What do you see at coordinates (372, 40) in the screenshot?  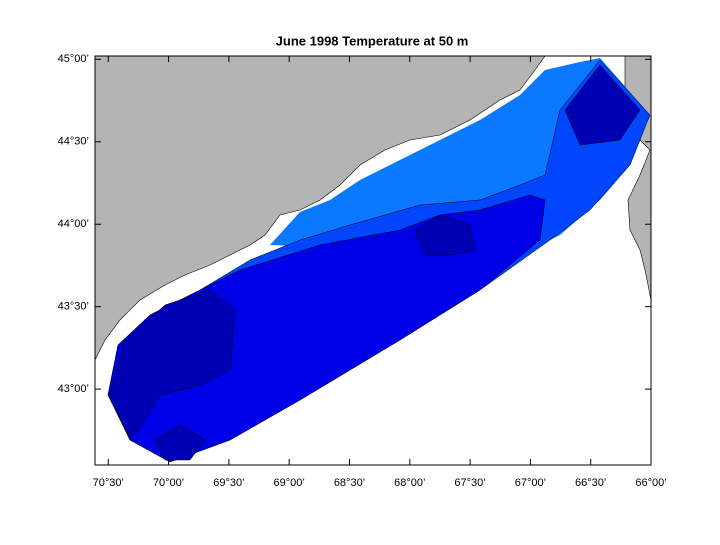 I see `chart-title: June 1998 Temperature at 50 m` at bounding box center [372, 40].